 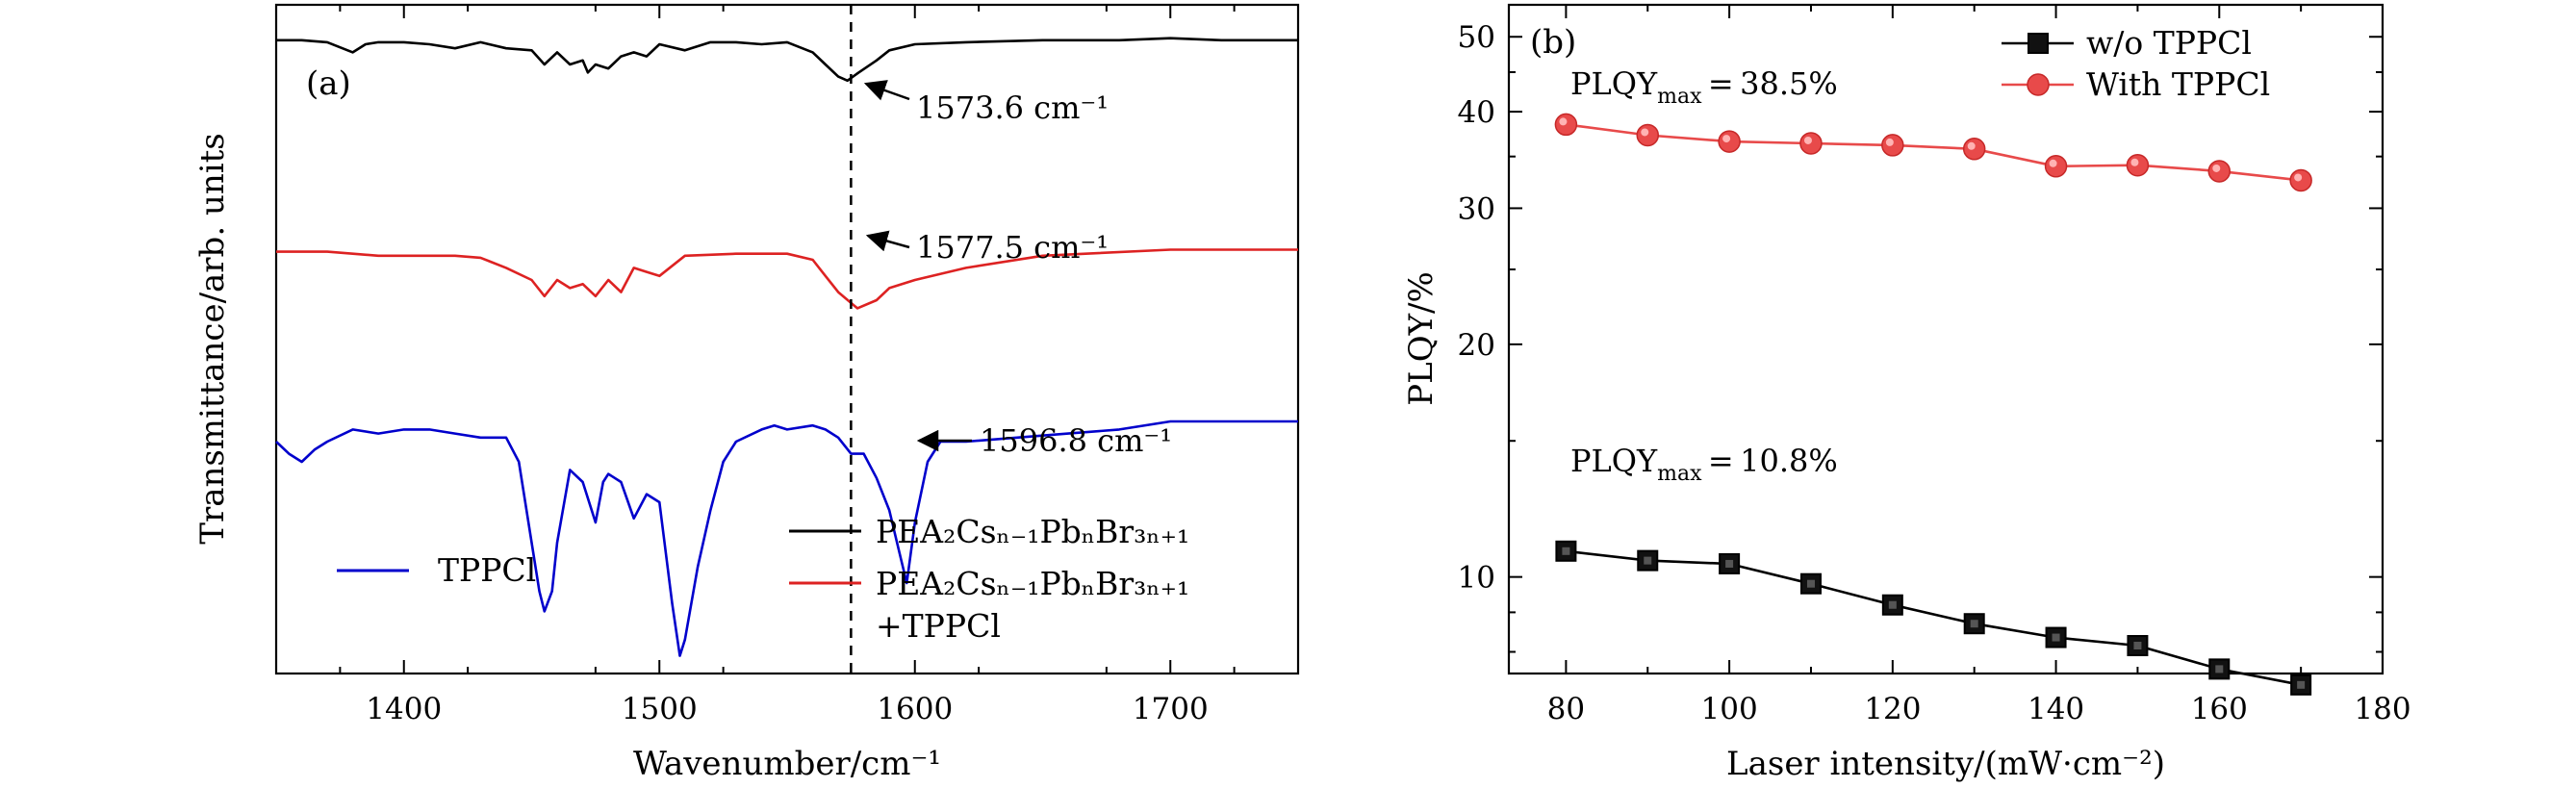 What do you see at coordinates (1012, 247) in the screenshot?
I see `annotation-1577: 1577.5 cm⁻¹` at bounding box center [1012, 247].